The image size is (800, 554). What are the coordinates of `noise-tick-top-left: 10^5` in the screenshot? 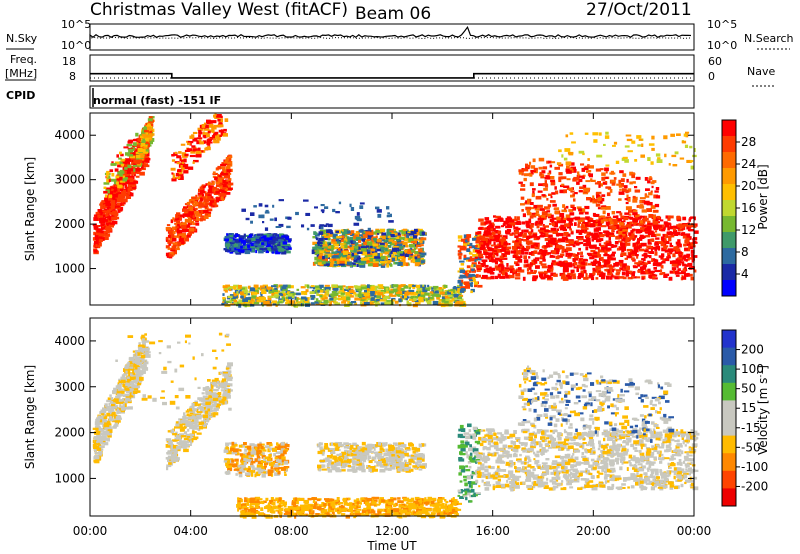 It's located at (76, 24).